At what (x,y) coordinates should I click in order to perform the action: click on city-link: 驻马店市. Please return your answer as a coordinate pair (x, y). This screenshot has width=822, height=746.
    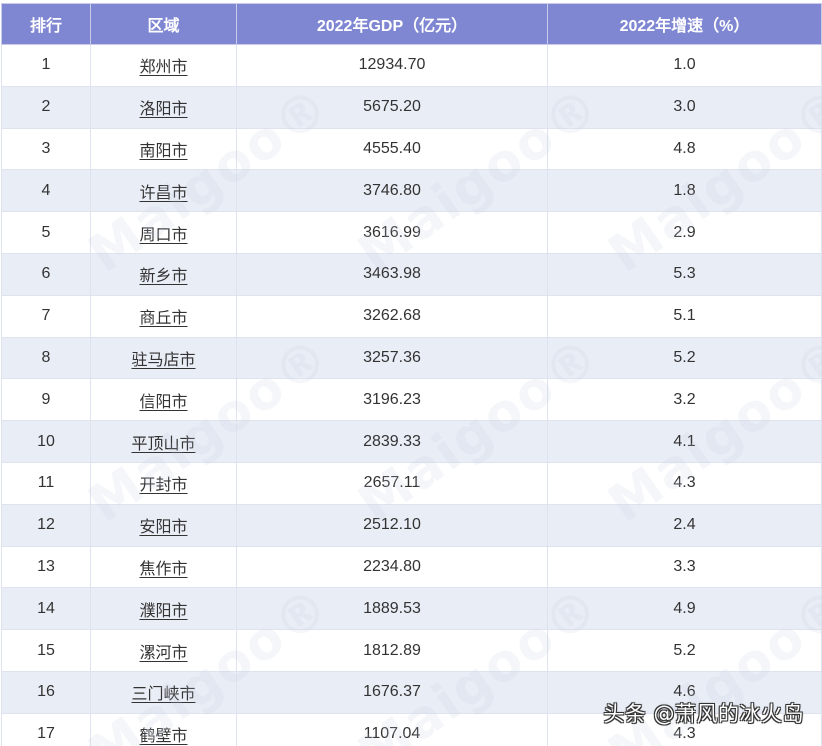
    Looking at the image, I should click on (163, 360).